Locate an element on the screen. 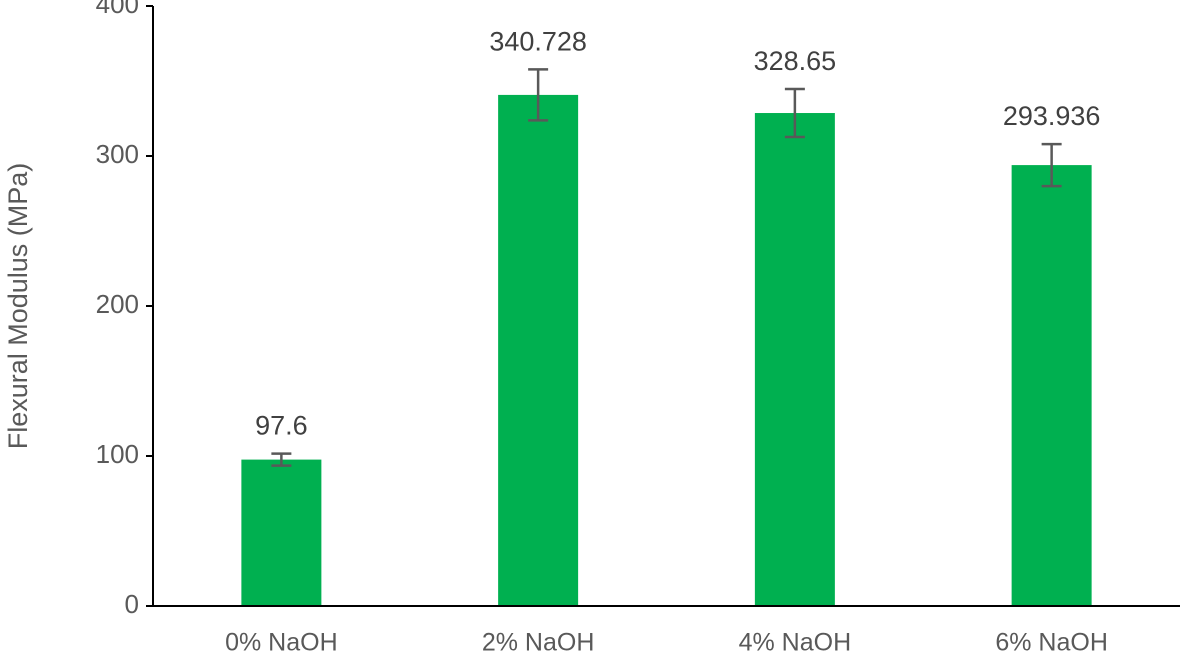  y-tick-label: 200 is located at coordinates (117, 304).